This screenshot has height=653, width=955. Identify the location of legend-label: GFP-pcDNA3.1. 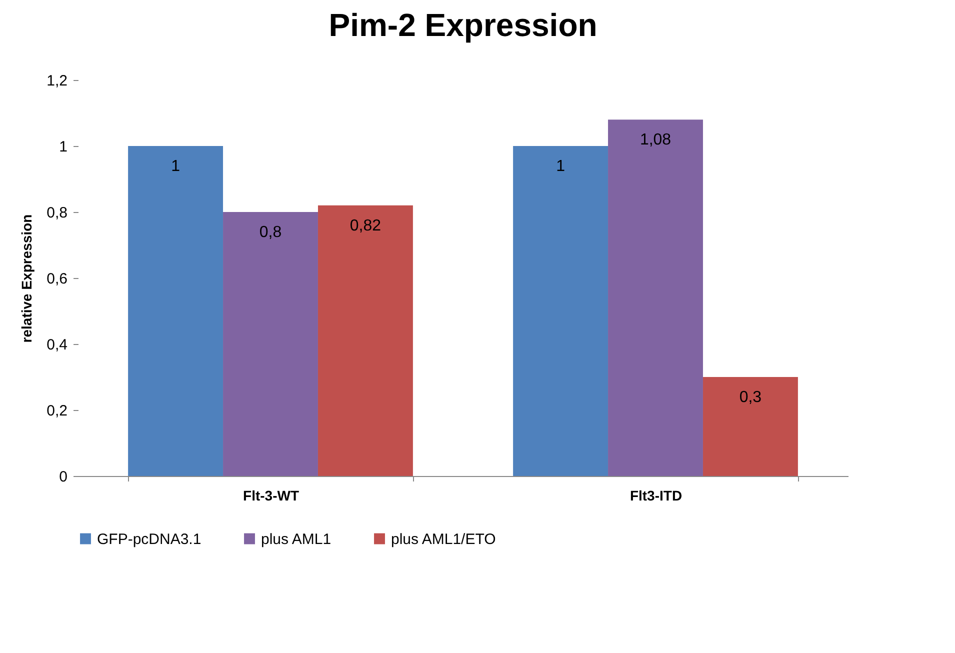
(149, 539).